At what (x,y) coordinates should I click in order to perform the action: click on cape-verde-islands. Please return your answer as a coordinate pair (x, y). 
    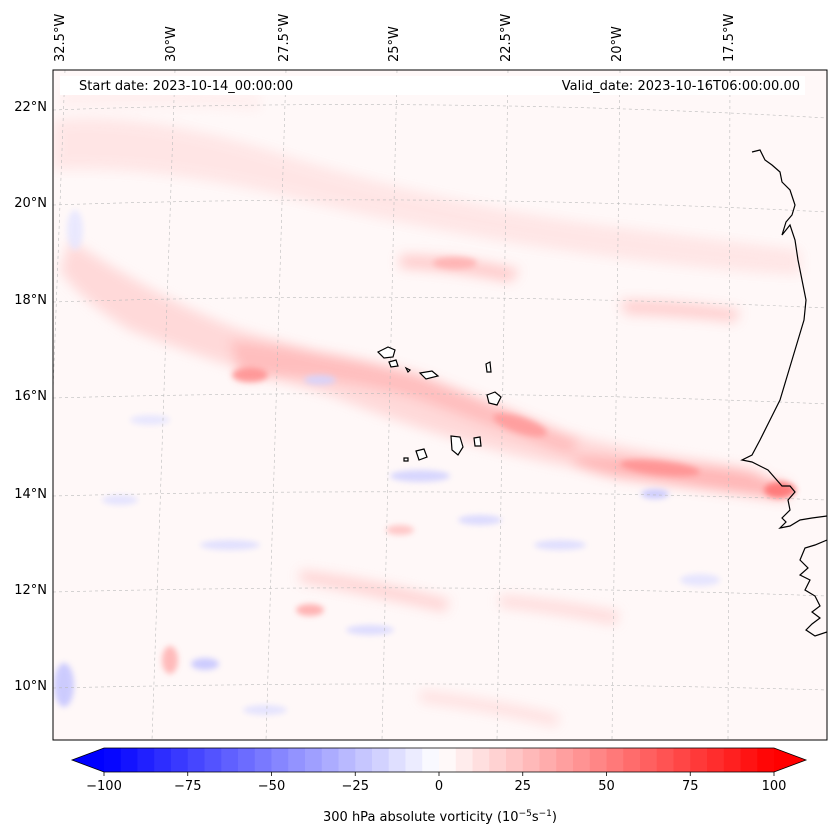
    Looking at the image, I should click on (439, 404).